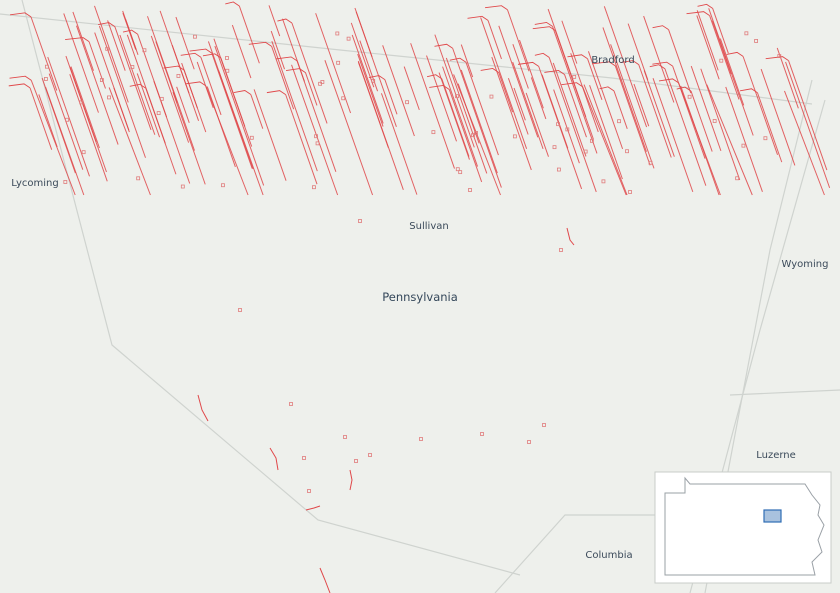 The height and width of the screenshot is (593, 840). What do you see at coordinates (805, 264) in the screenshot?
I see `place-label: Wyoming` at bounding box center [805, 264].